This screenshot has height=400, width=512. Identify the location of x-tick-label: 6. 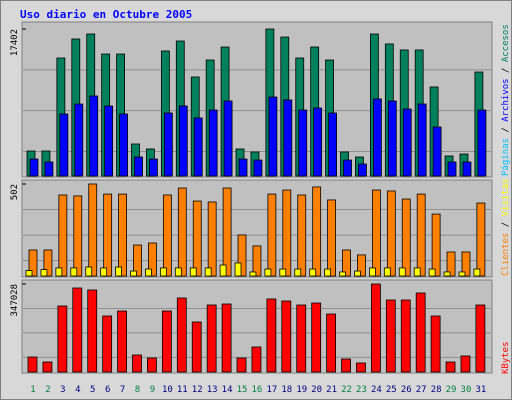
(107, 390).